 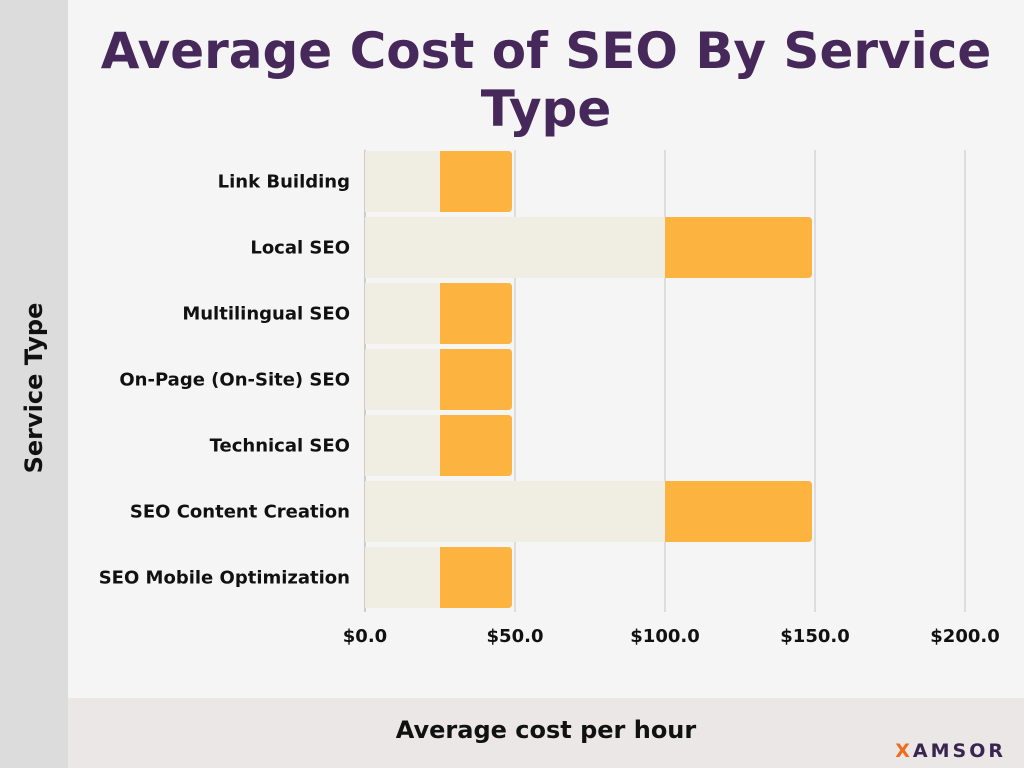 What do you see at coordinates (365, 636) in the screenshot?
I see `x-tick-label: $0.0` at bounding box center [365, 636].